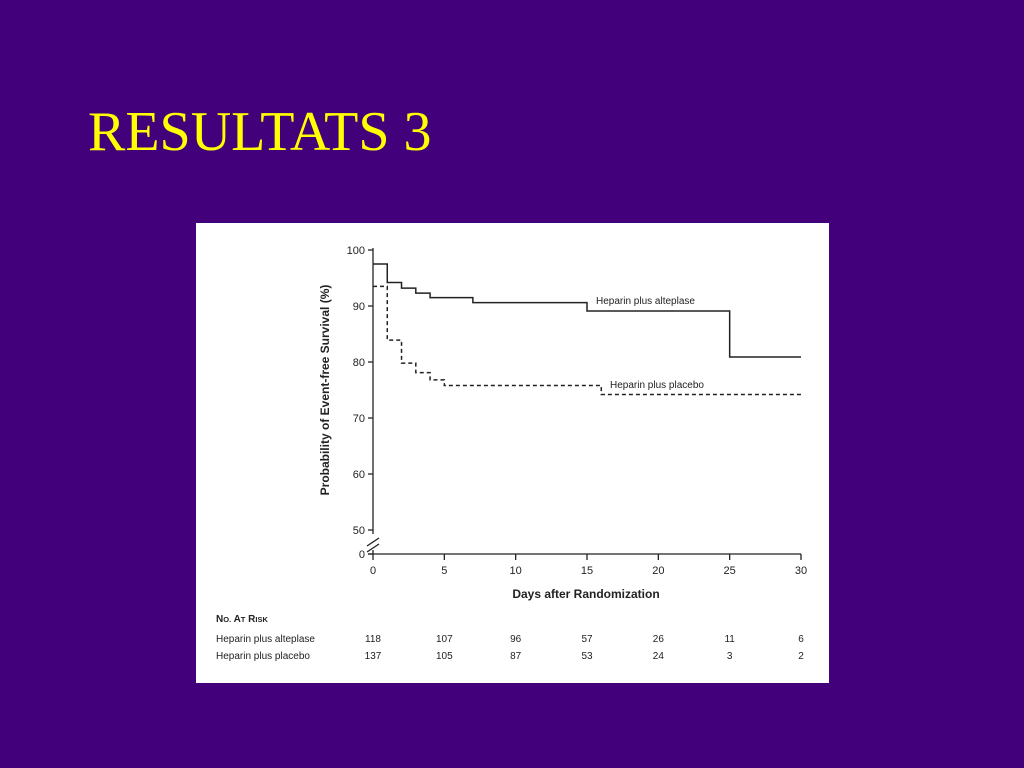  I want to click on risk-cell: 96, so click(516, 639).